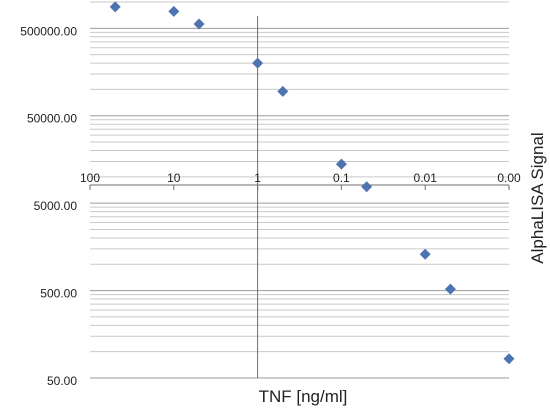 The width and height of the screenshot is (550, 413). Describe the element at coordinates (537, 197) in the screenshot. I see `y-axis-title: AlphaLISA Signal` at that location.